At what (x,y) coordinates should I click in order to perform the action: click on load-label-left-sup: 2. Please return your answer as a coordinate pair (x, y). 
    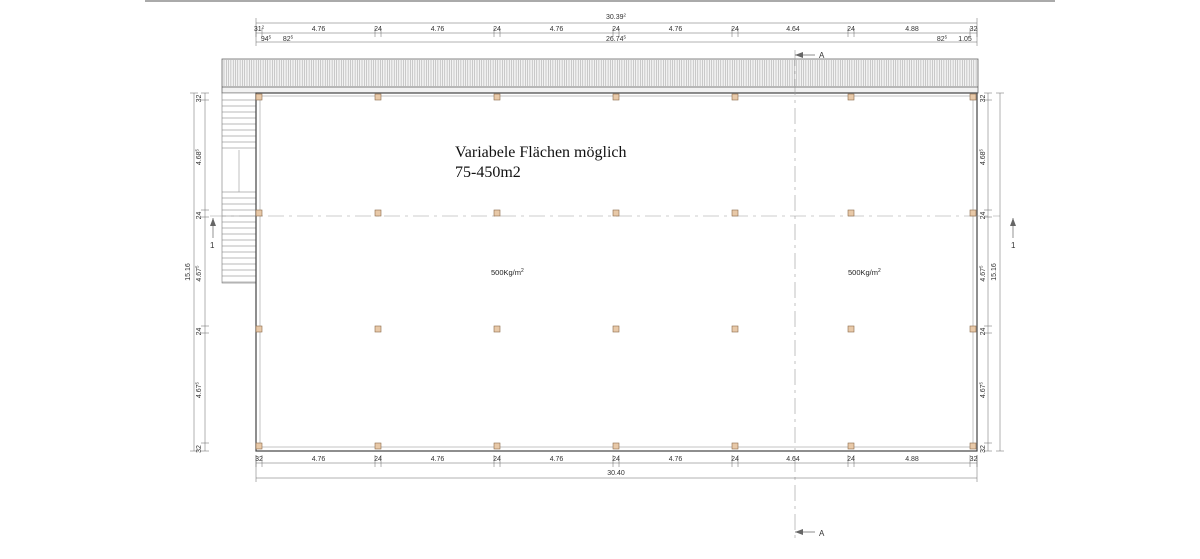
    Looking at the image, I should click on (522, 271).